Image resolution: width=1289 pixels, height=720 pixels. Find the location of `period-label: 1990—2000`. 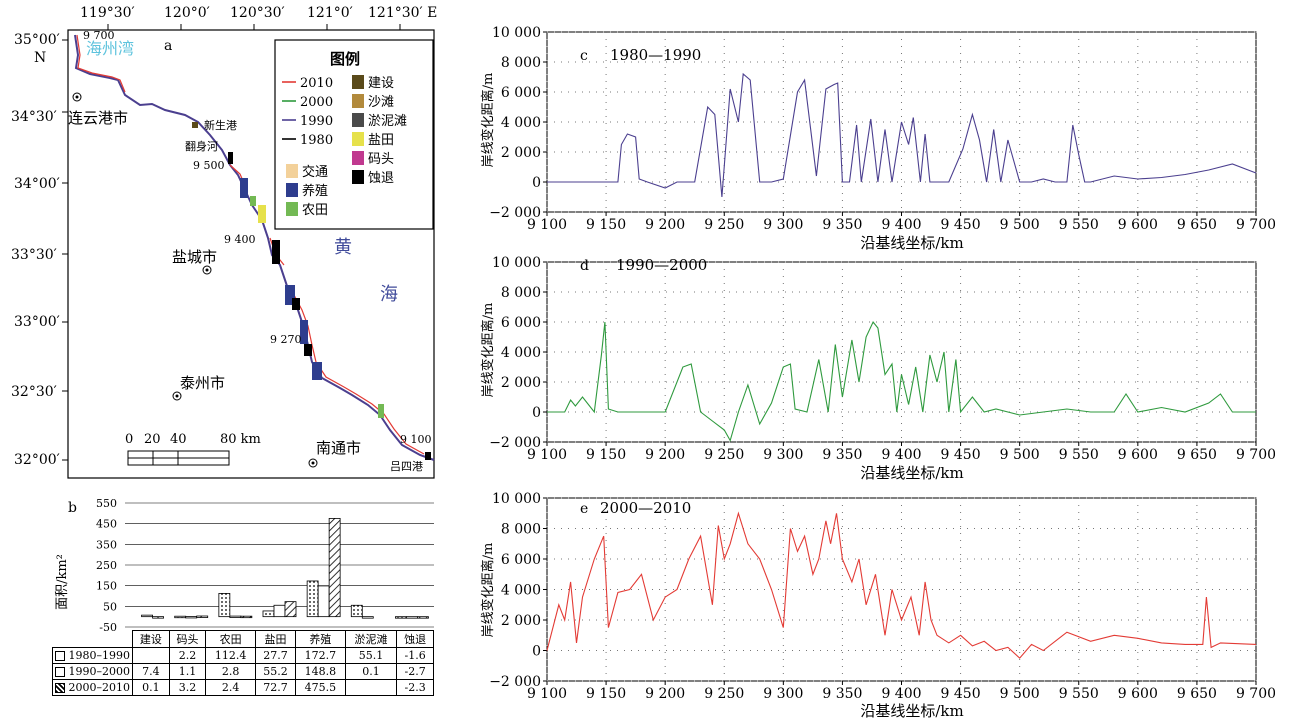

period-label: 1990—2000 is located at coordinates (661, 265).